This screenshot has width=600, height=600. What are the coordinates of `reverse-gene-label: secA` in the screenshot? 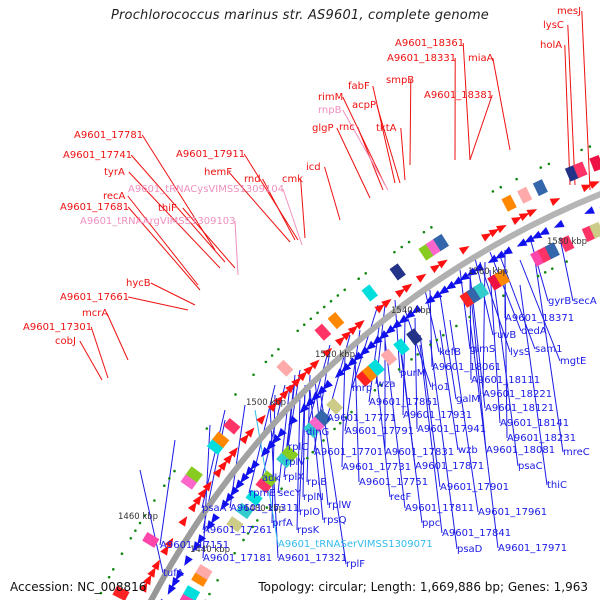 It's located at (585, 301).